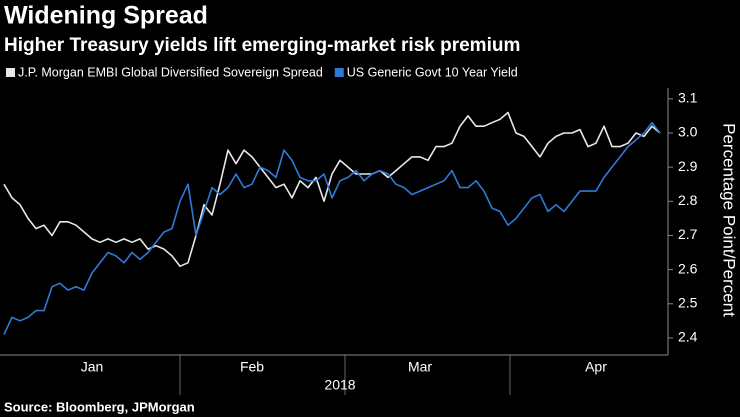 This screenshot has width=740, height=417. I want to click on y-tick-label: 2.5, so click(688, 302).